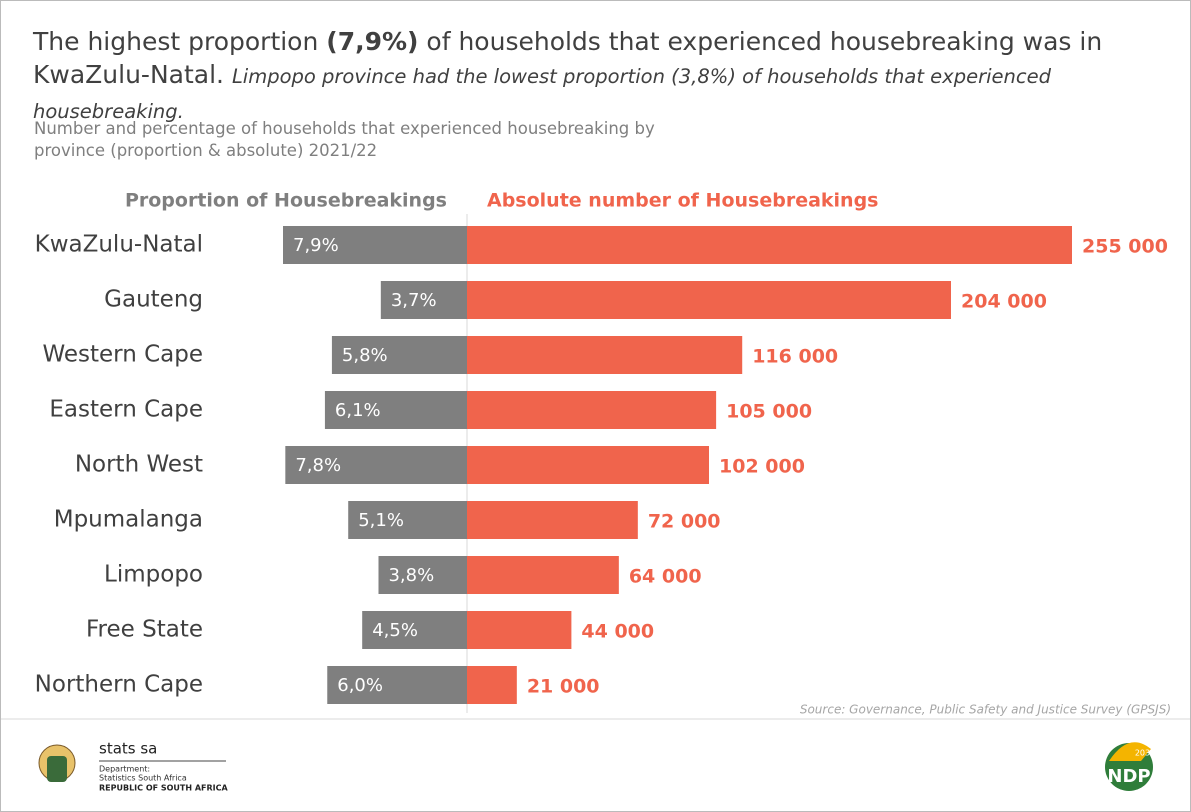 This screenshot has width=1191, height=812. Describe the element at coordinates (617, 632) in the screenshot. I see `value-label: 44 000` at that location.